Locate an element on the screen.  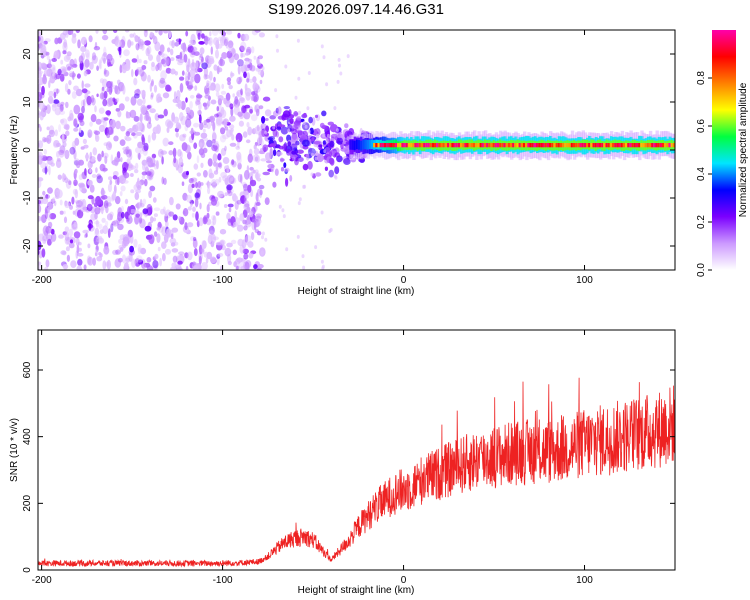
spectrogram-x-tick-label: 0 is located at coordinates (404, 280).